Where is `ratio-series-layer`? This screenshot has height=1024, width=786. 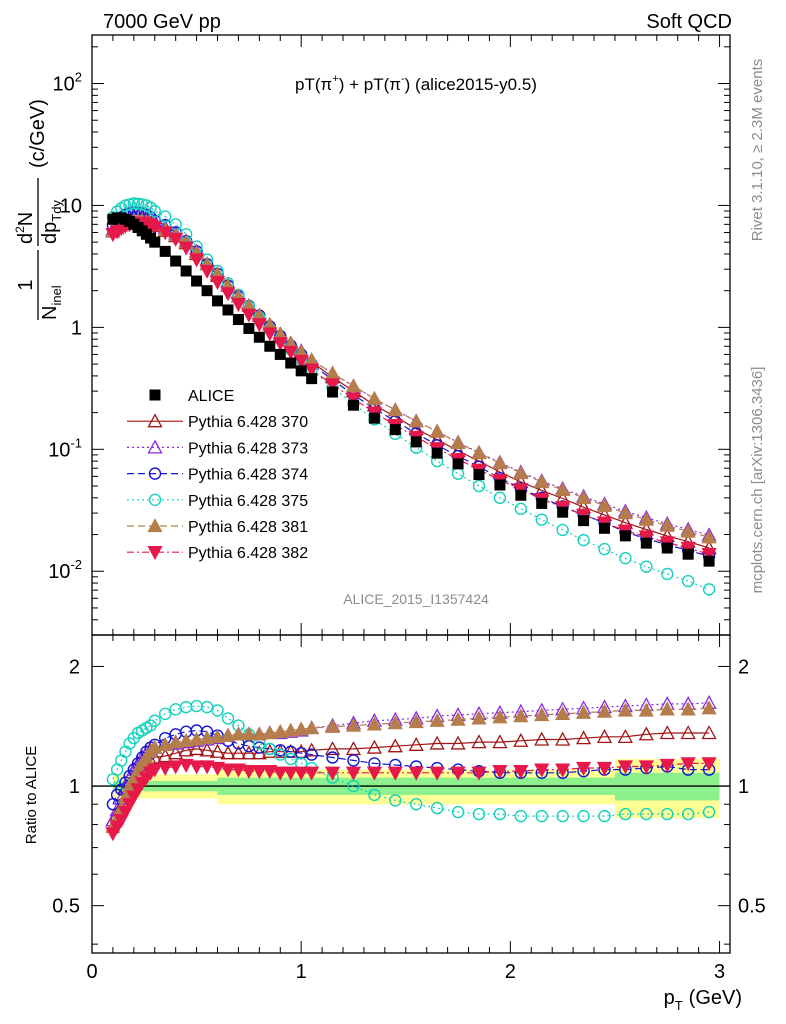 ratio-series-layer is located at coordinates (411, 768).